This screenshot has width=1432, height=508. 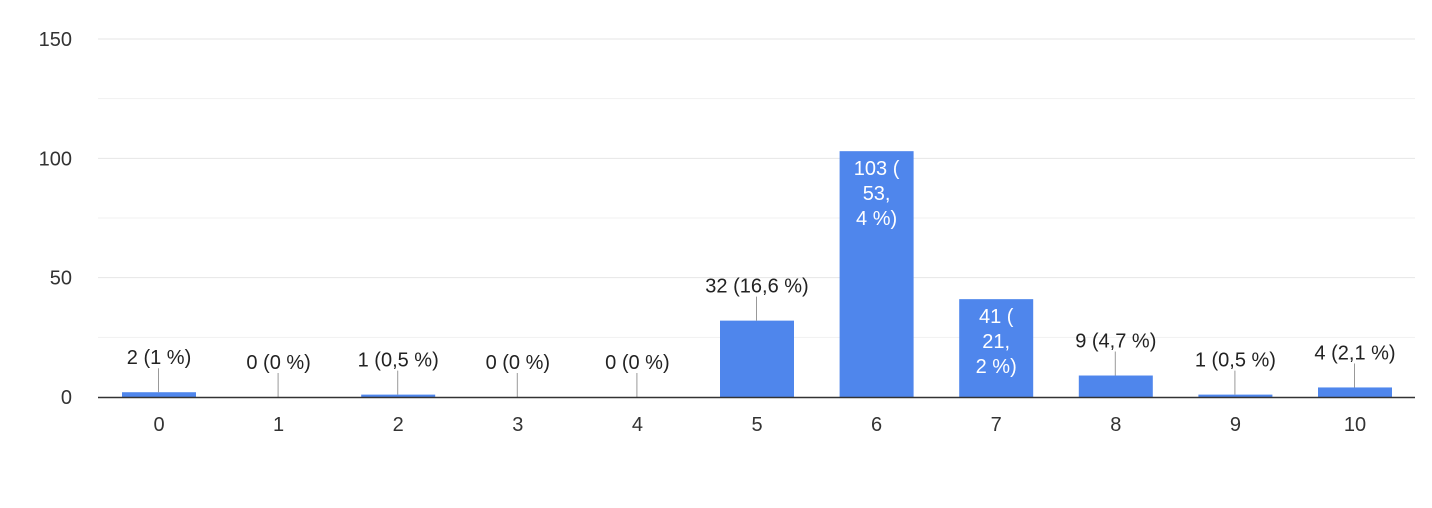 What do you see at coordinates (61, 279) in the screenshot?
I see `y-tick-label: 50` at bounding box center [61, 279].